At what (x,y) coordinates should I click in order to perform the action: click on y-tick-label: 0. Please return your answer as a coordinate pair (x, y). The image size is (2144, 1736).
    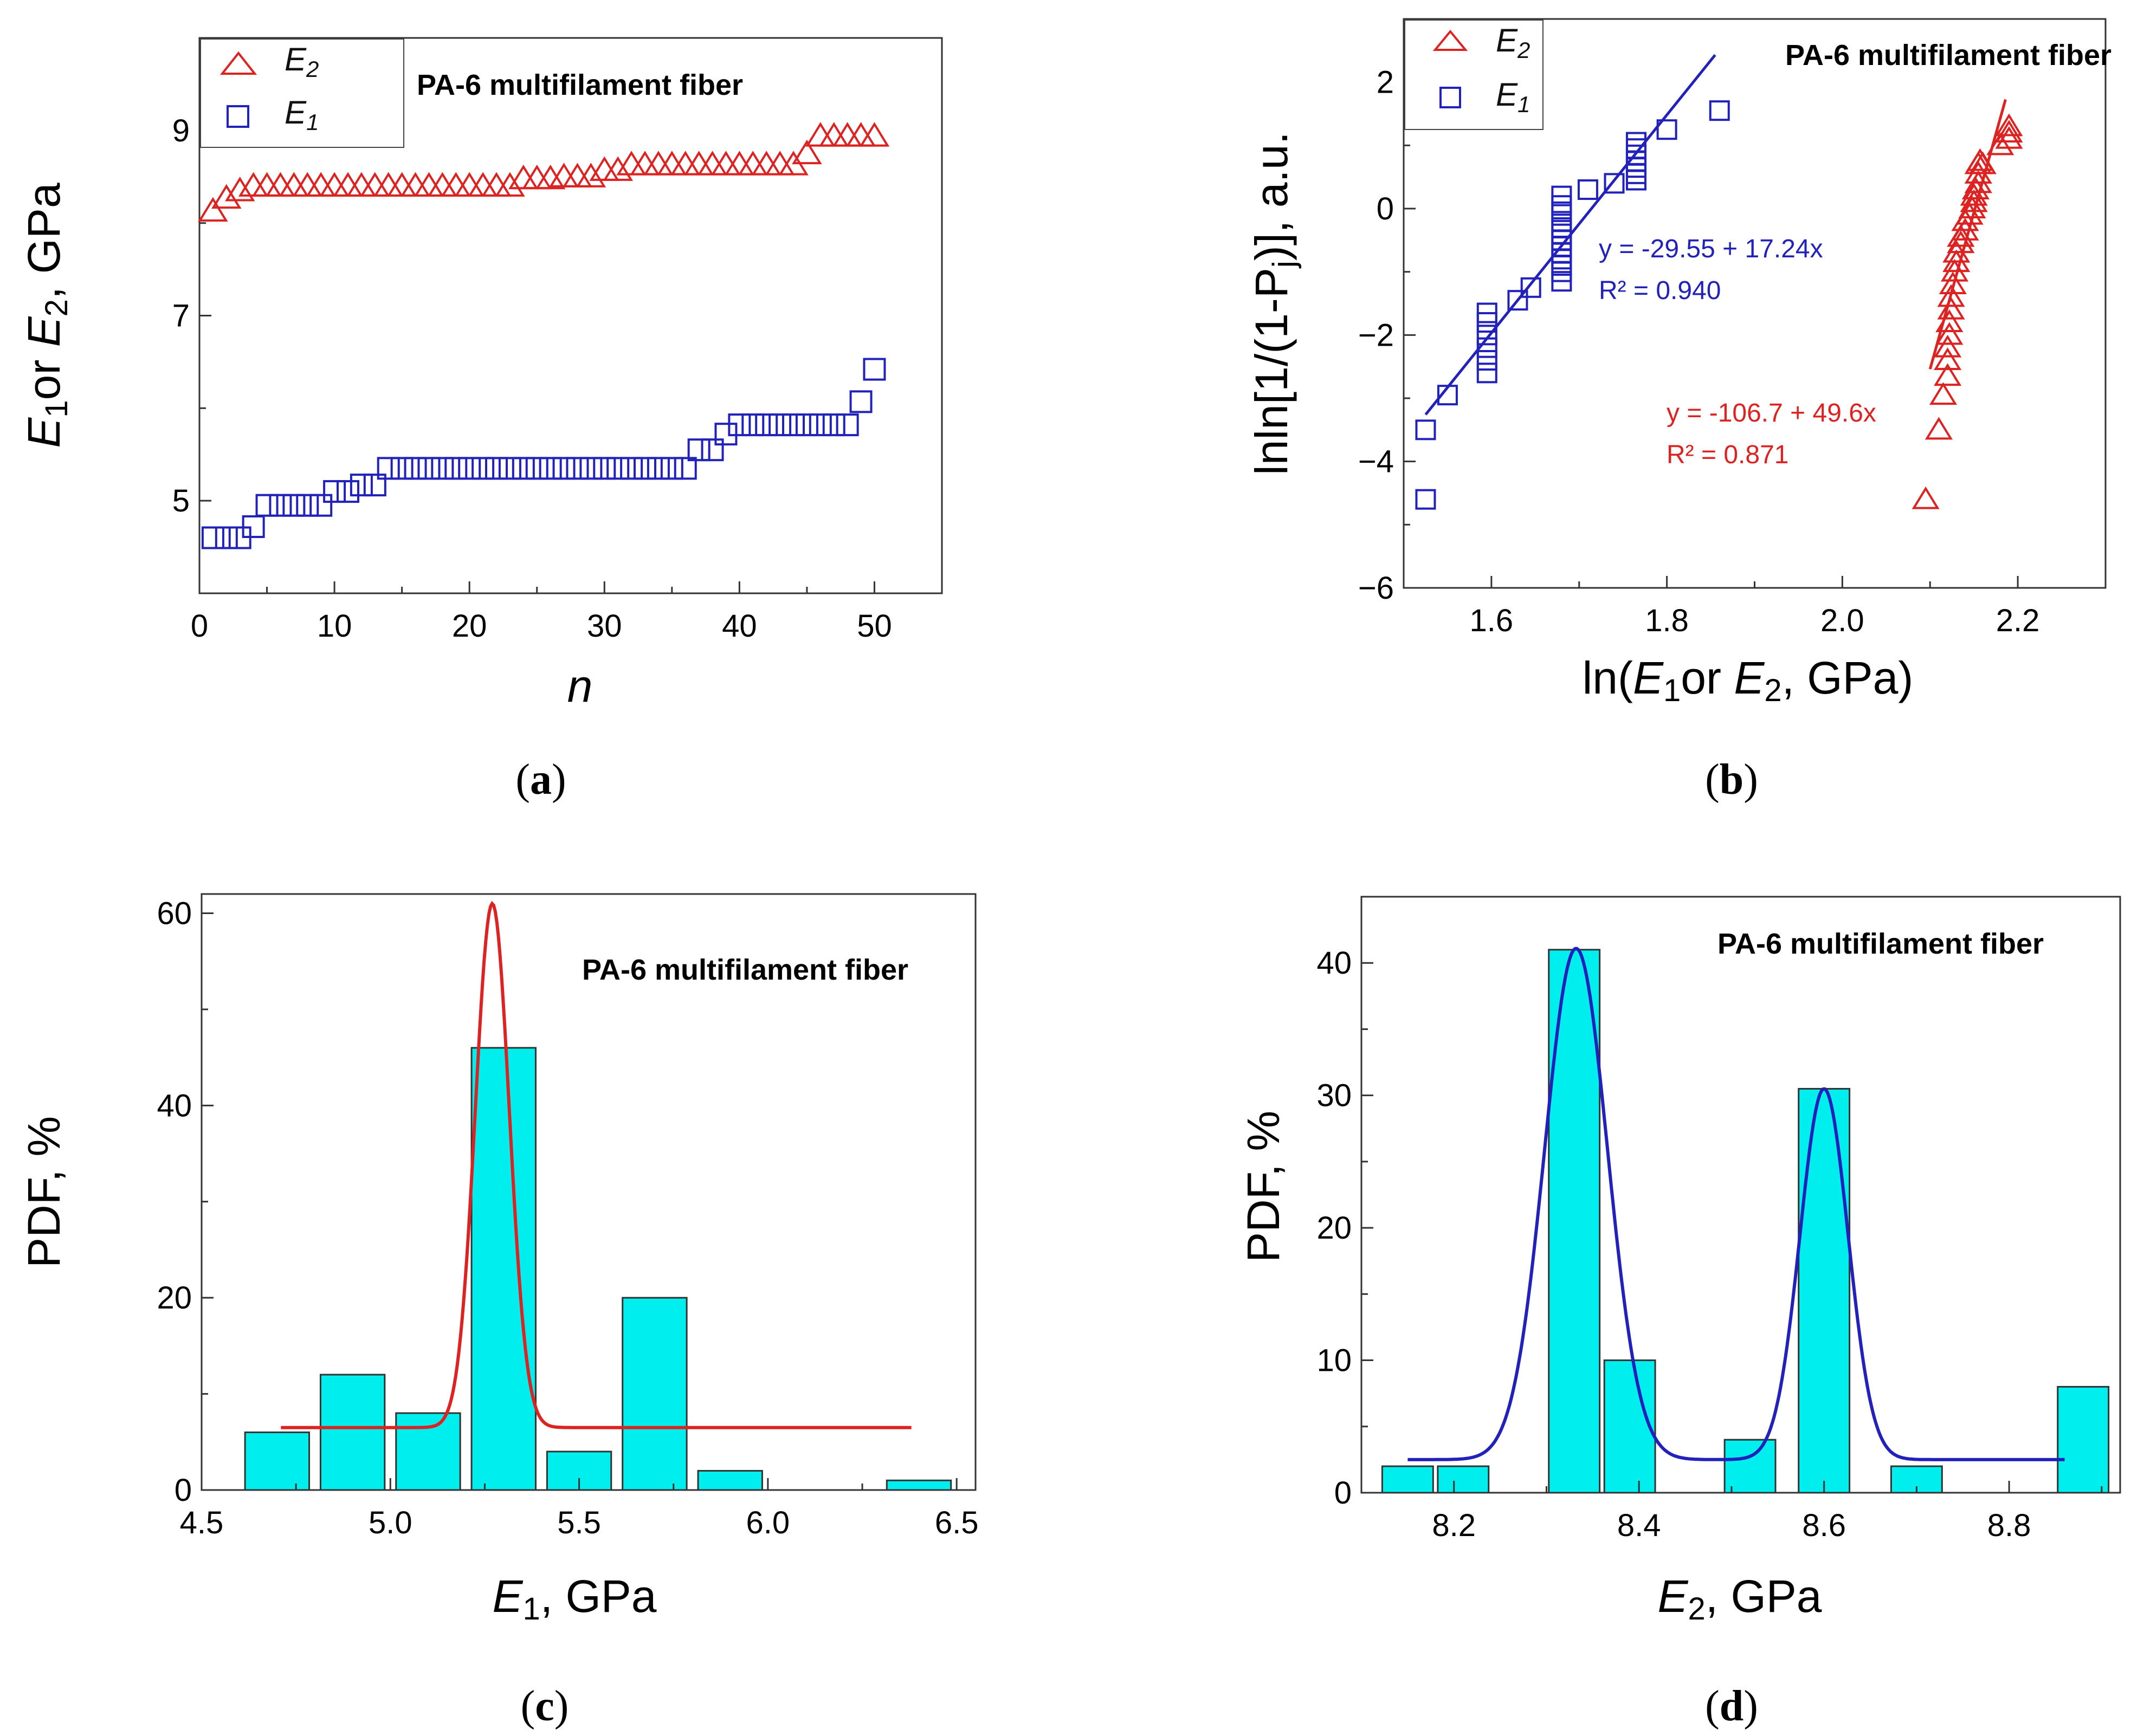
    Looking at the image, I should click on (1385, 208).